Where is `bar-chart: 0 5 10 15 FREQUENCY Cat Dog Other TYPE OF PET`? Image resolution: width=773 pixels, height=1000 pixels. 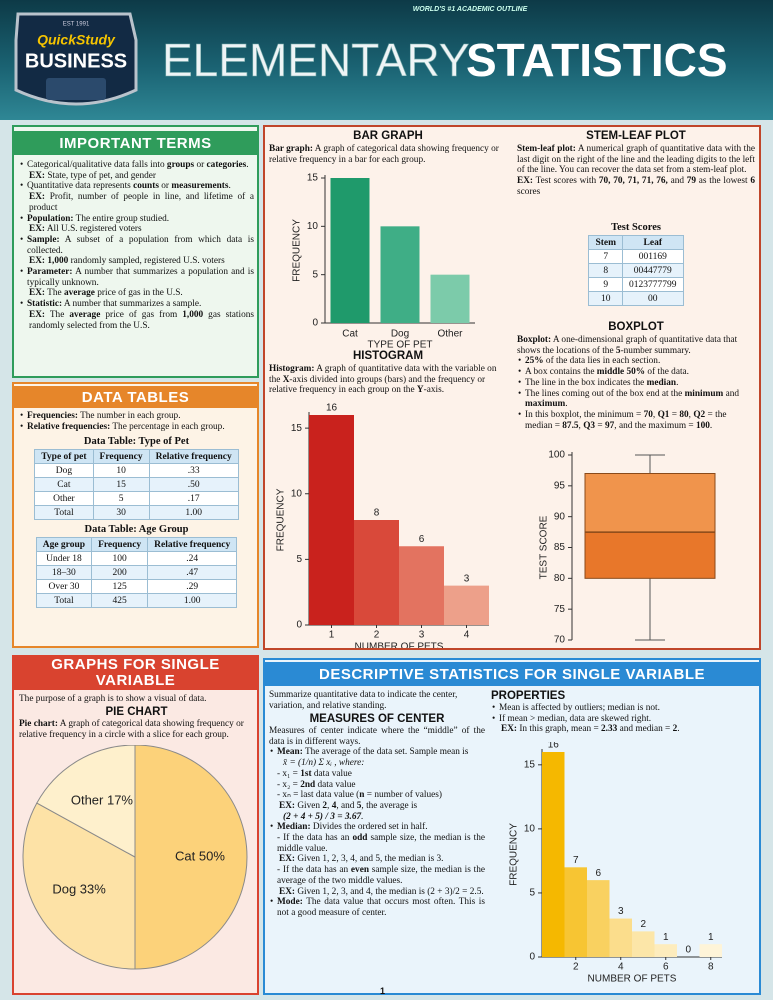 bar-chart: 0 5 10 15 FREQUENCY Cat Dog Other TYPE OF PET is located at coordinates (383, 261).